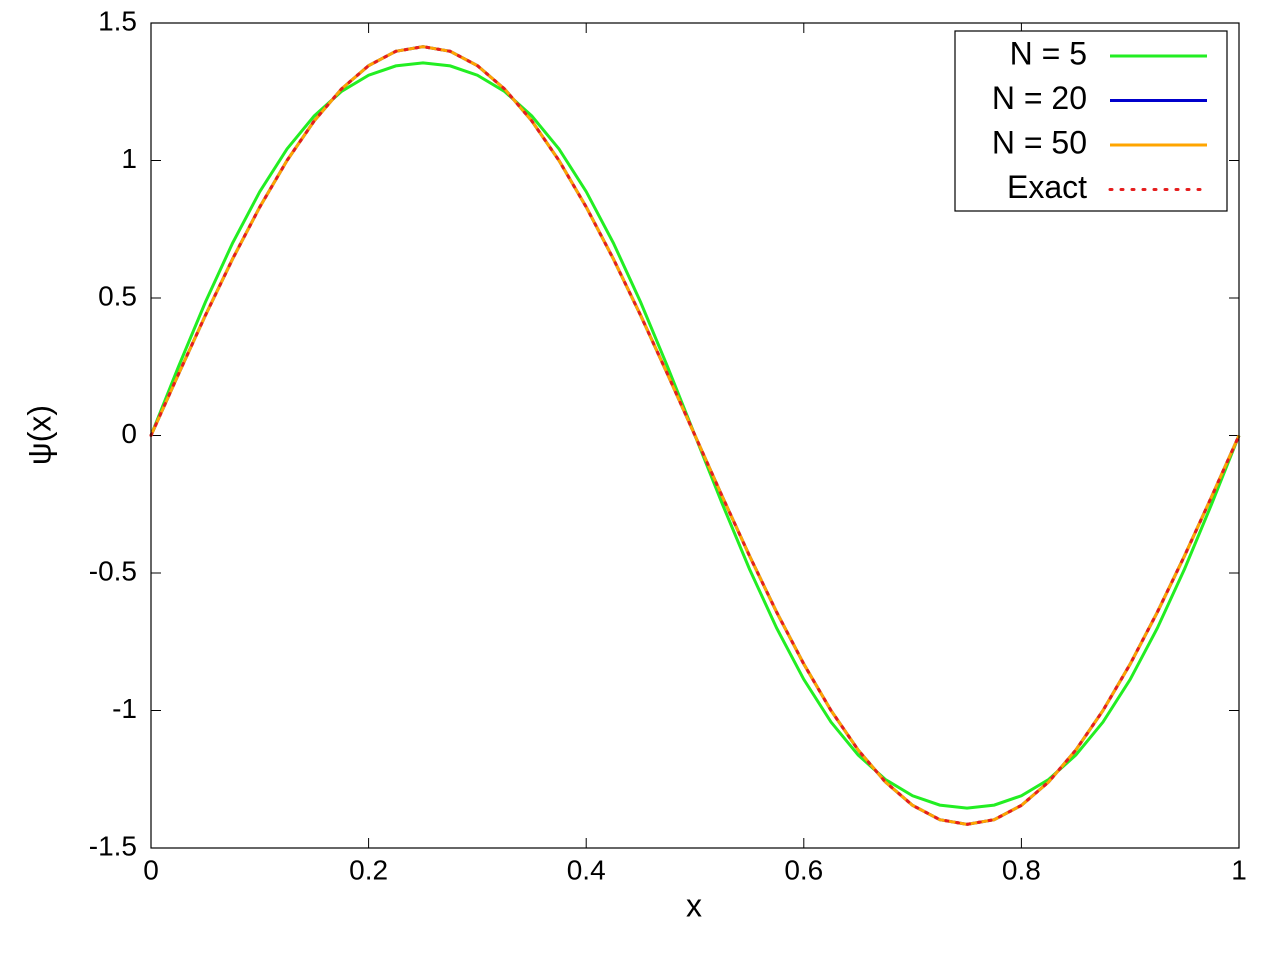  What do you see at coordinates (129, 433) in the screenshot?
I see `y-tick-label: 0` at bounding box center [129, 433].